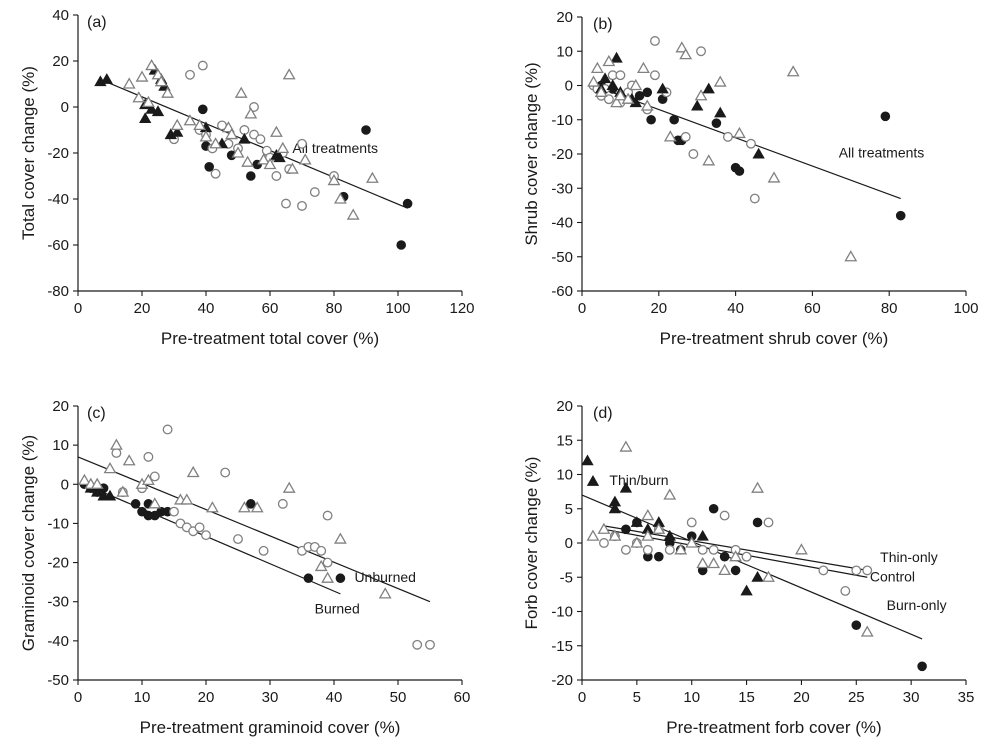 This screenshot has width=992, height=742. I want to click on x-tick-label: 80, so click(334, 308).